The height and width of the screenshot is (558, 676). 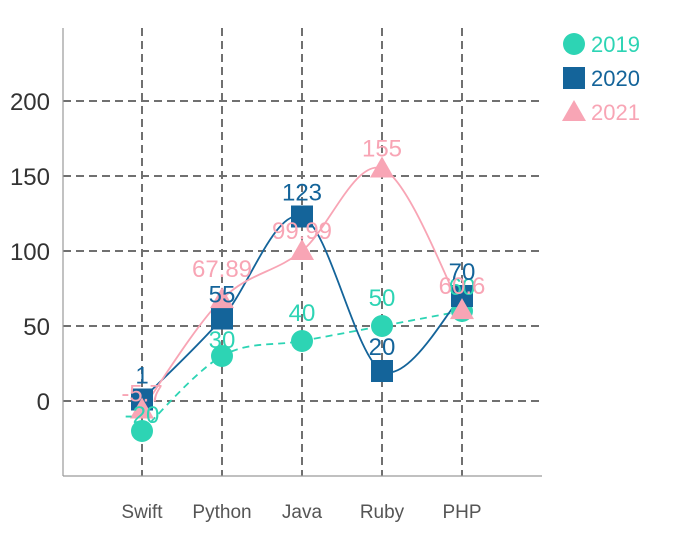 I want to click on data-label-2020-Java: 123, so click(x=302, y=193).